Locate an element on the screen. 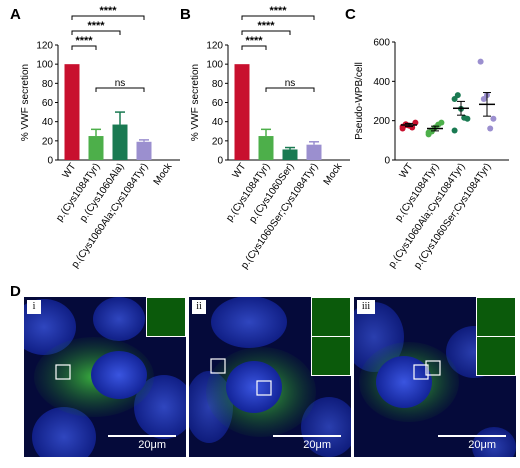  micrograph-ii: ii 20μm is located at coordinates (270, 377).